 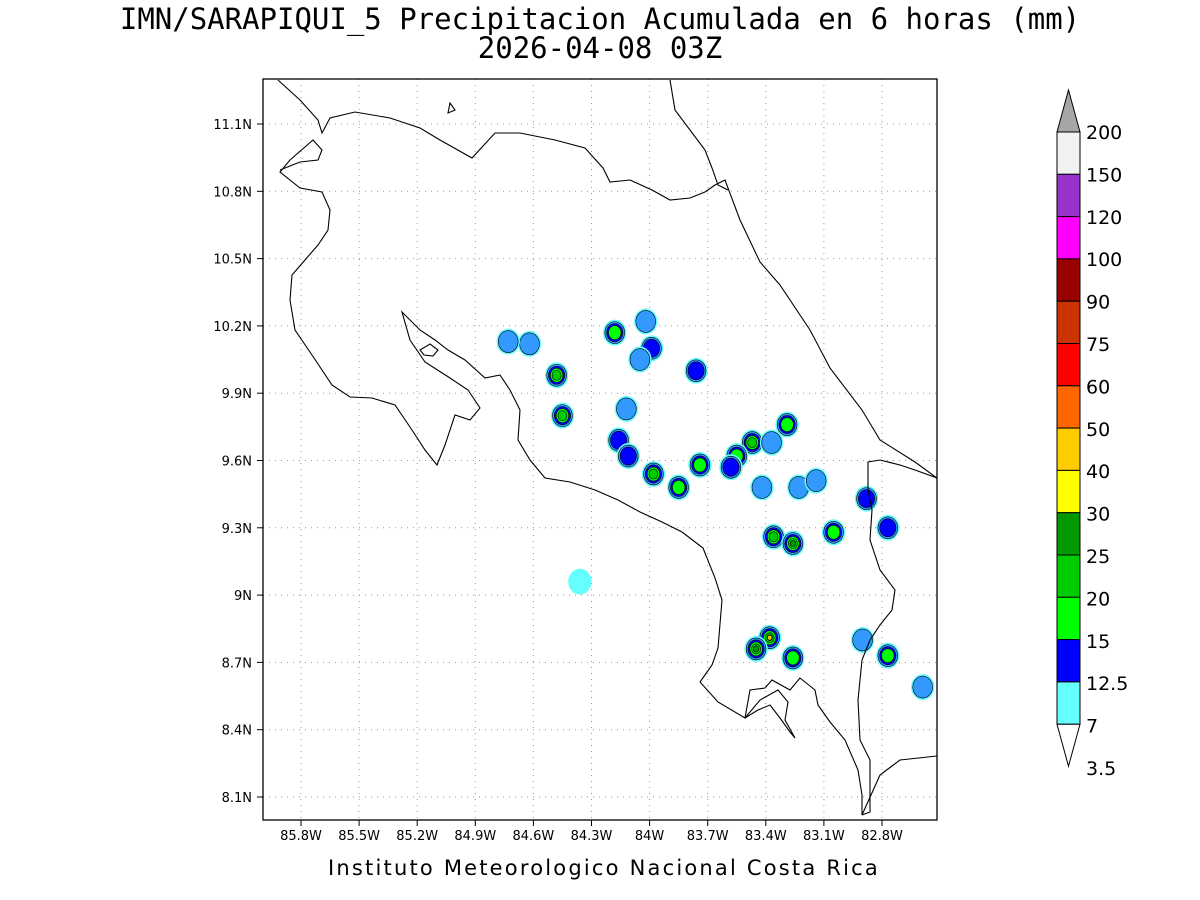 I want to click on colorbar-label: 150, so click(x=1104, y=175).